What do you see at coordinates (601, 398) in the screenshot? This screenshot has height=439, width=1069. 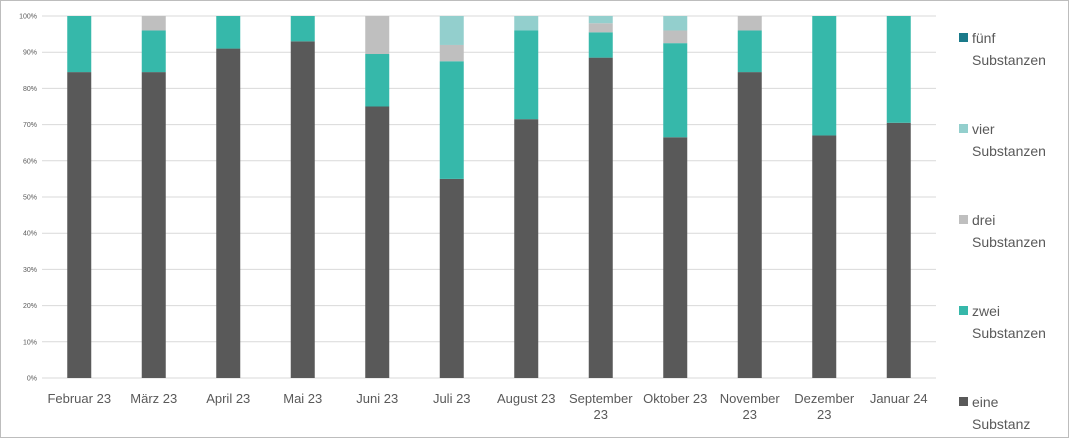 I see `x-tick-label: September` at bounding box center [601, 398].